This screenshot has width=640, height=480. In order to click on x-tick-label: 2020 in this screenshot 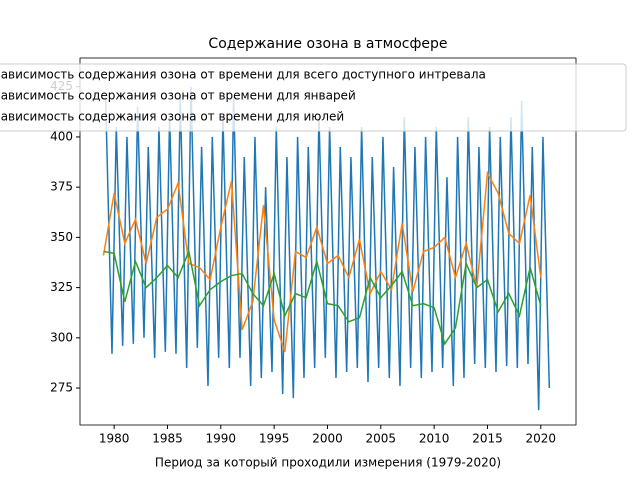, I will do `click(541, 439)`.